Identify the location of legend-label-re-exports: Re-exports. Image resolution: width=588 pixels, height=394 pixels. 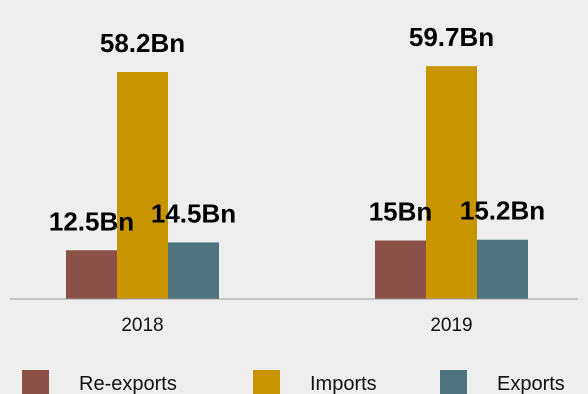
(128, 383).